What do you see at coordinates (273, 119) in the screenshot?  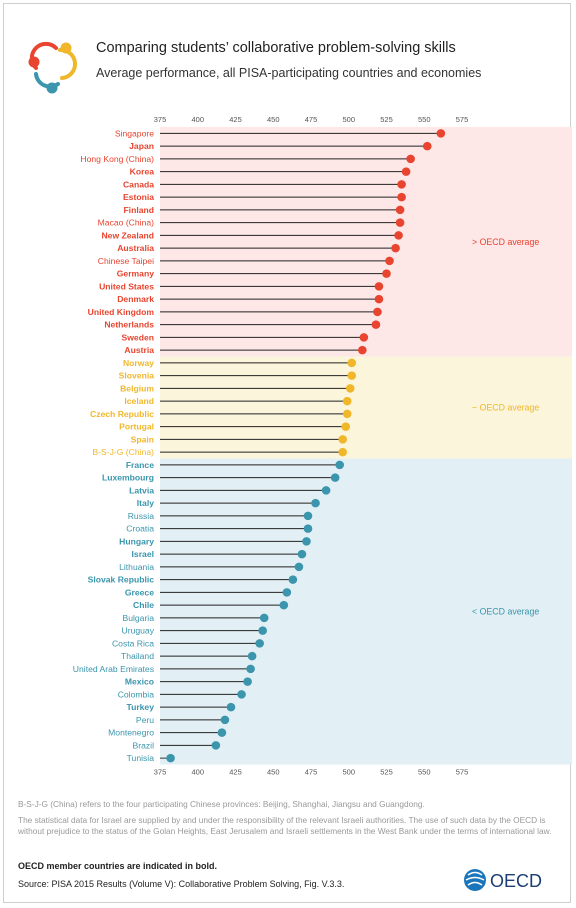 I see `x-tick-label-top: 450` at bounding box center [273, 119].